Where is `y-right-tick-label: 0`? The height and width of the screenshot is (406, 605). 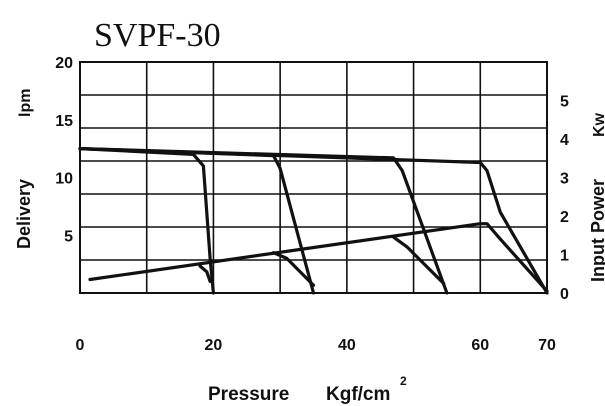 y-right-tick-label: 0 is located at coordinates (564, 294).